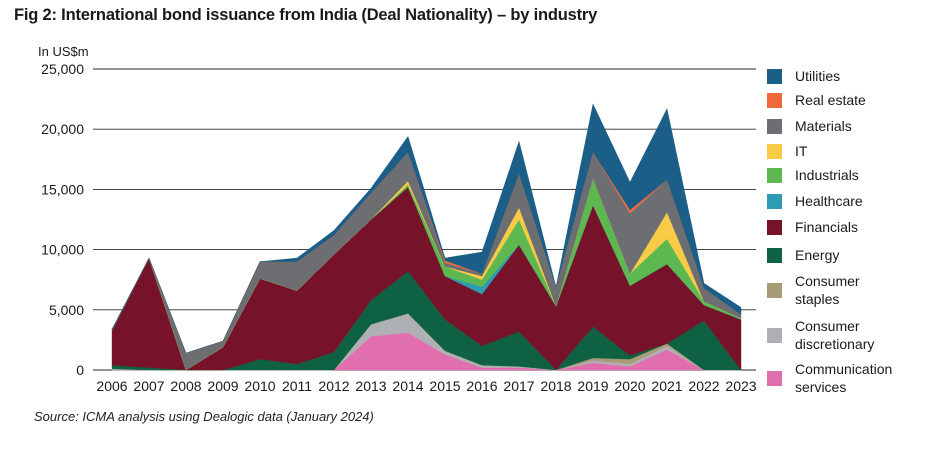 The height and width of the screenshot is (455, 950). Describe the element at coordinates (62, 189) in the screenshot. I see `y-tick-label: 15,000` at that location.